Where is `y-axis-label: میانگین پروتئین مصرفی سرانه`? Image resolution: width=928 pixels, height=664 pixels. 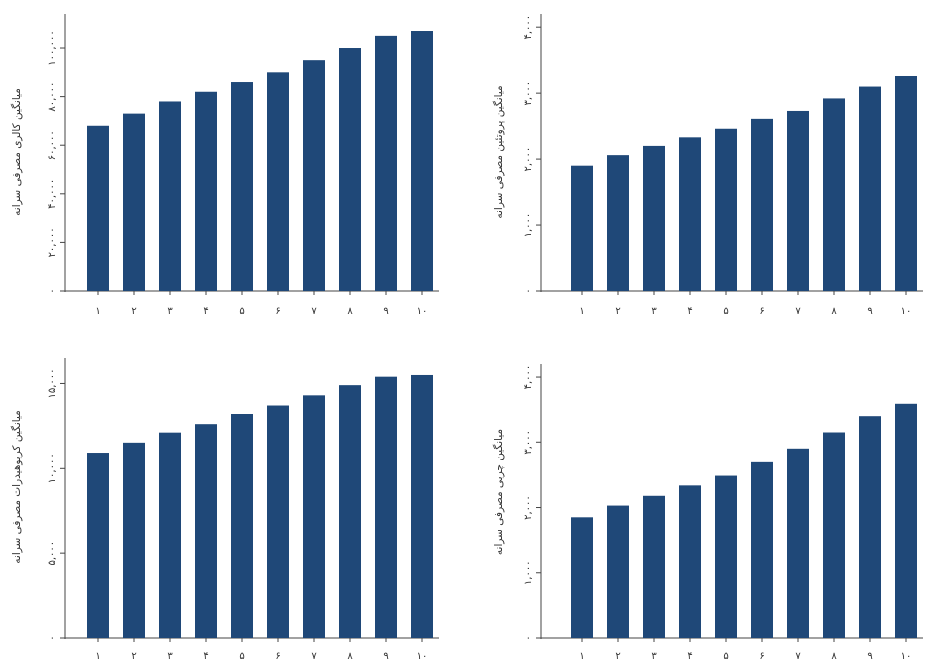
y-axis-label: میانگین پروتئین مصرفی سرانه is located at coordinates (498, 151).